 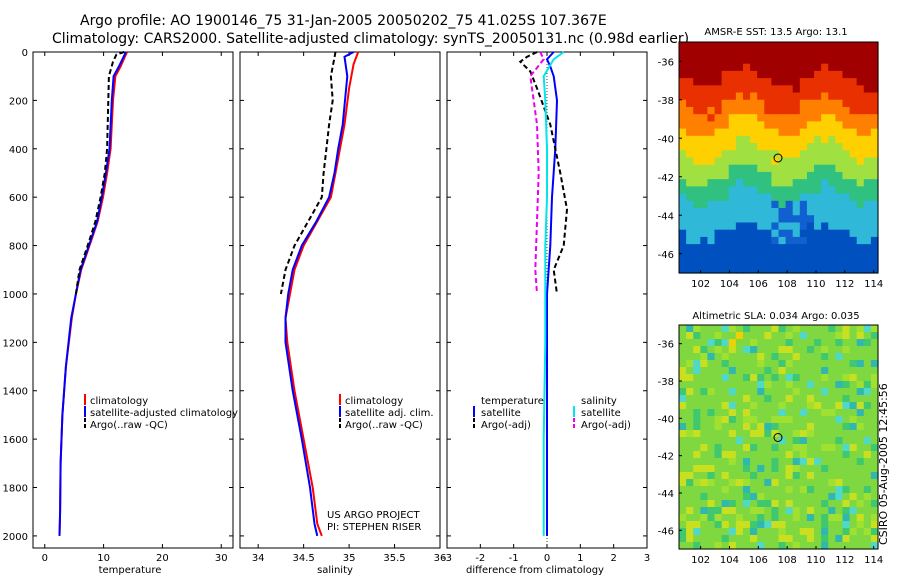 I want to click on sst-map-lon-tick-label: 110, so click(x=815, y=284).